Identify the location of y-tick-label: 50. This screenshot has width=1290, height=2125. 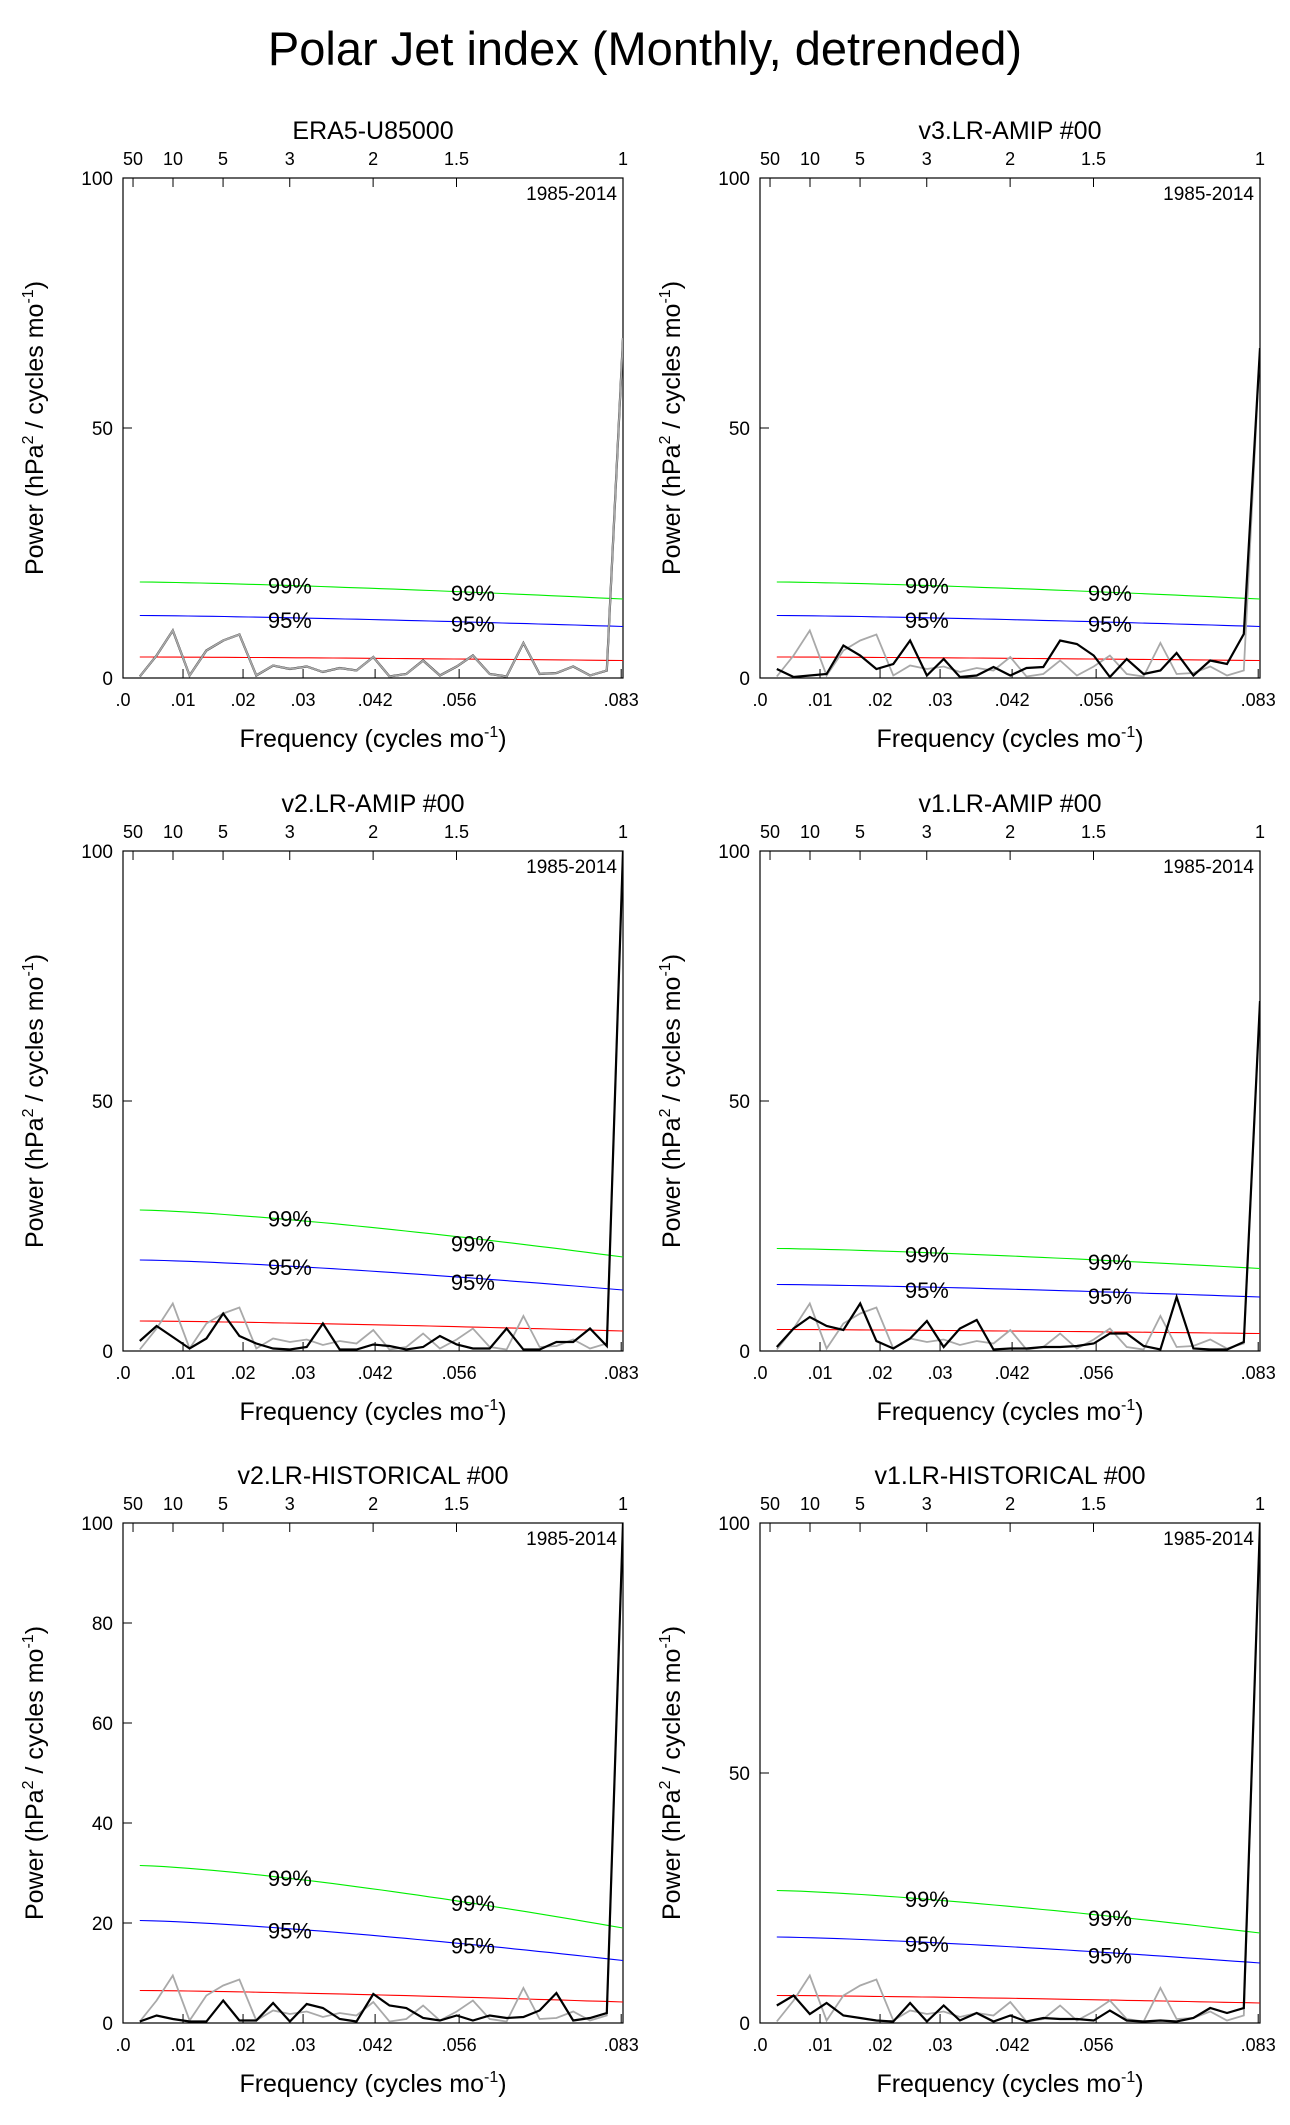
(102, 429).